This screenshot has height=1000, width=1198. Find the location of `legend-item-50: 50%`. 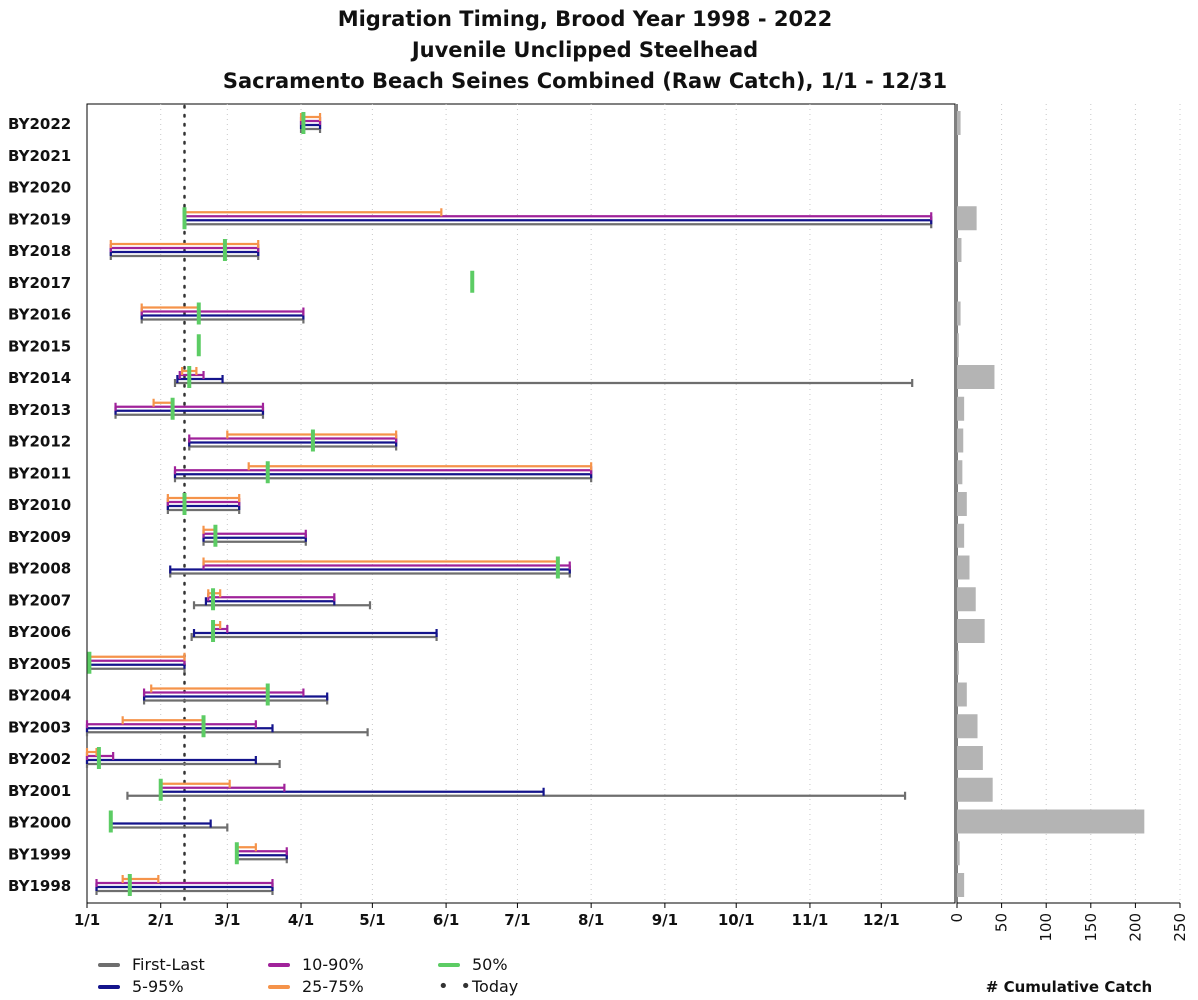

legend-item-50: 50% is located at coordinates (473, 964).